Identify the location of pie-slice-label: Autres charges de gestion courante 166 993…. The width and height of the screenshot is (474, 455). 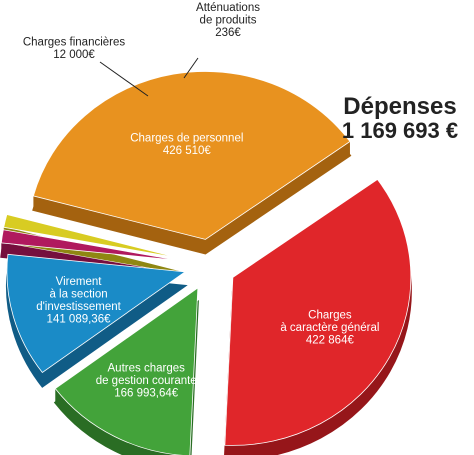
(146, 381).